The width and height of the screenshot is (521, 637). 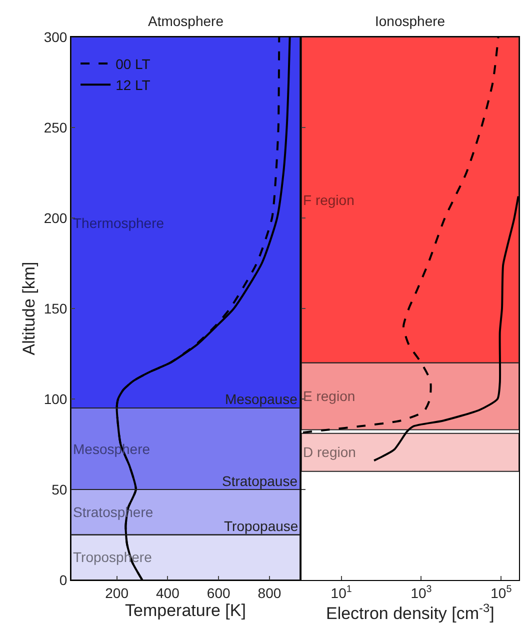 I want to click on y-tick-label: 250, so click(x=56, y=127).